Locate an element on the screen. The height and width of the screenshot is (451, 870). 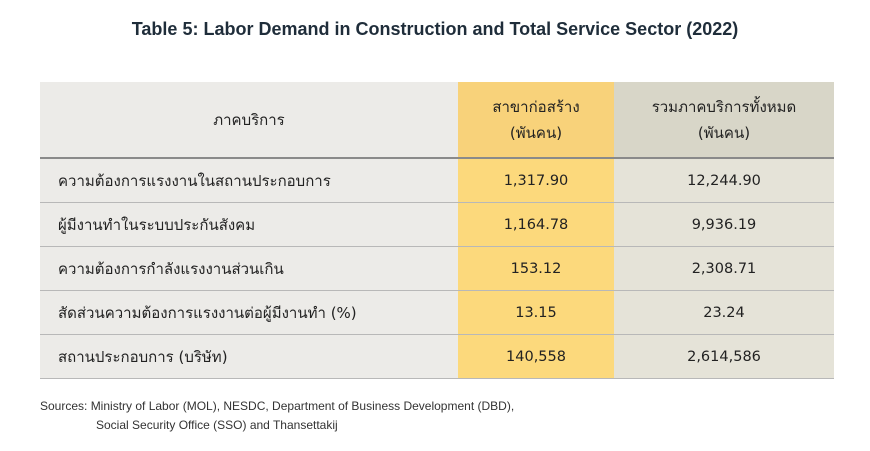
header-total-service-line1: รวมภาคบริการทั้งหมด is located at coordinates (724, 106).